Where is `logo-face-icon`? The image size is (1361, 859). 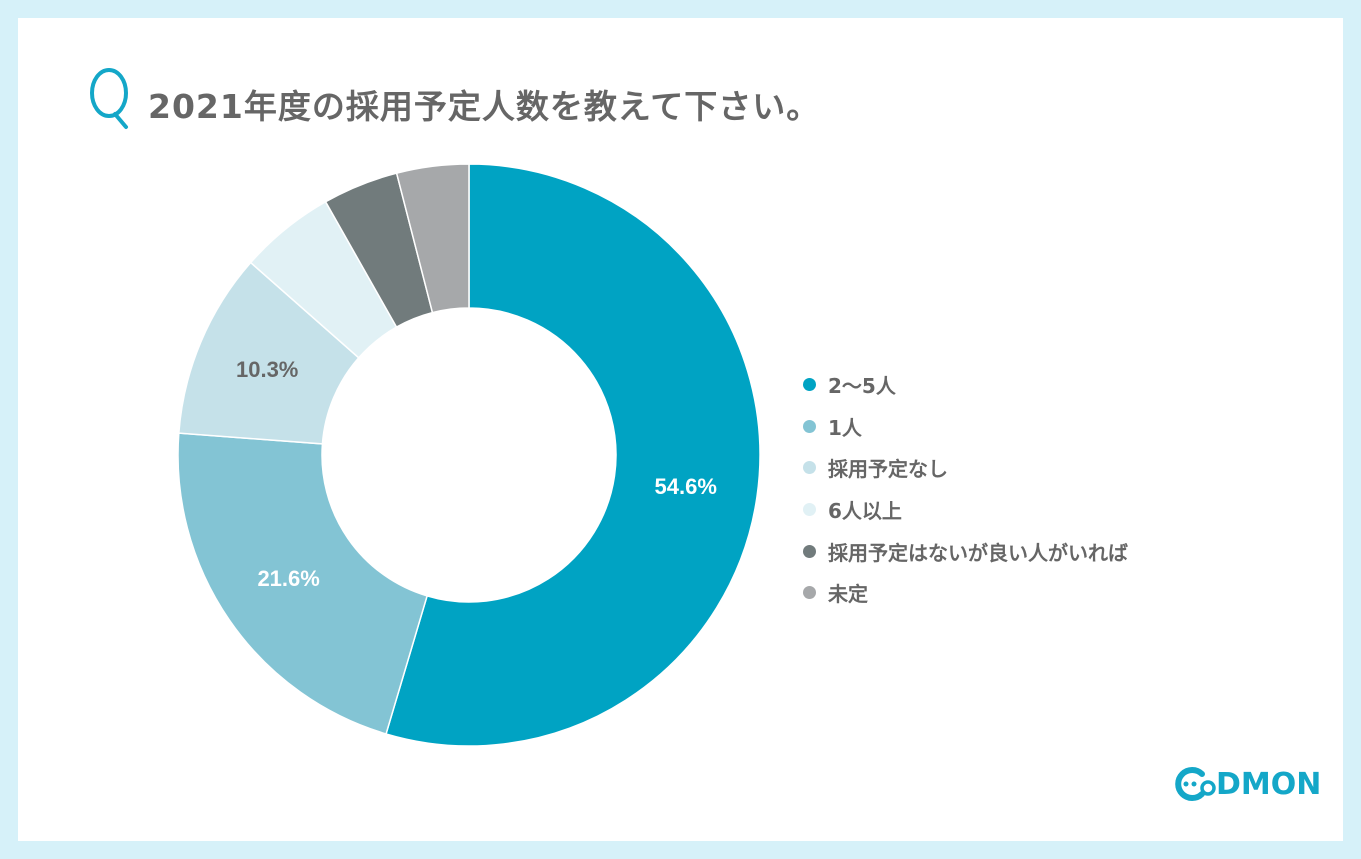
logo-face-icon is located at coordinates (1195, 784).